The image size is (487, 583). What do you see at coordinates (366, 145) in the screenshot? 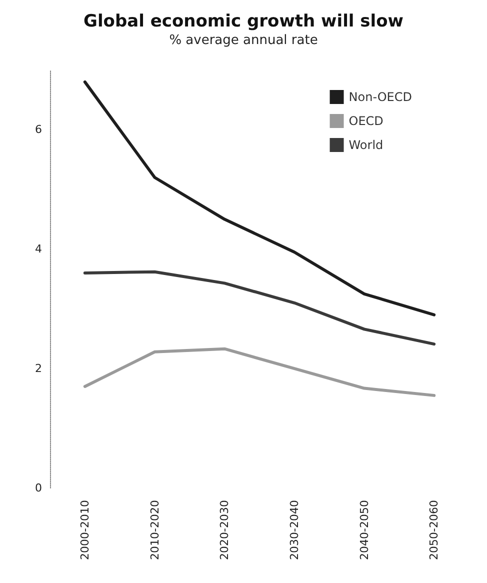
I see `legend-label: World` at bounding box center [366, 145].